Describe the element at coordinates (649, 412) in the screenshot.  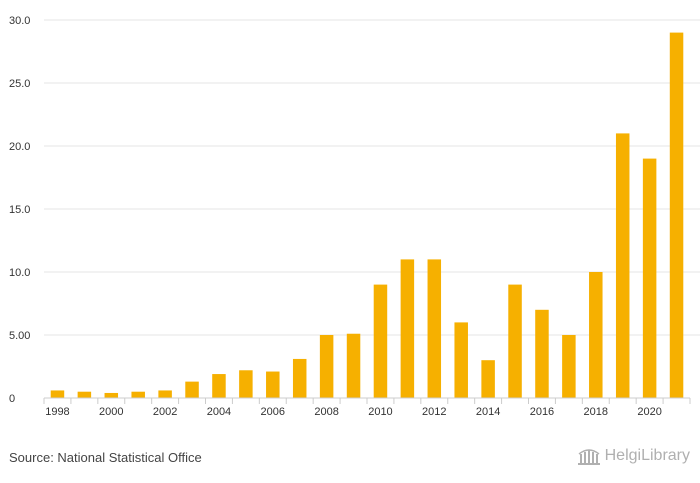
I see `x-tick-label: 2020` at that location.